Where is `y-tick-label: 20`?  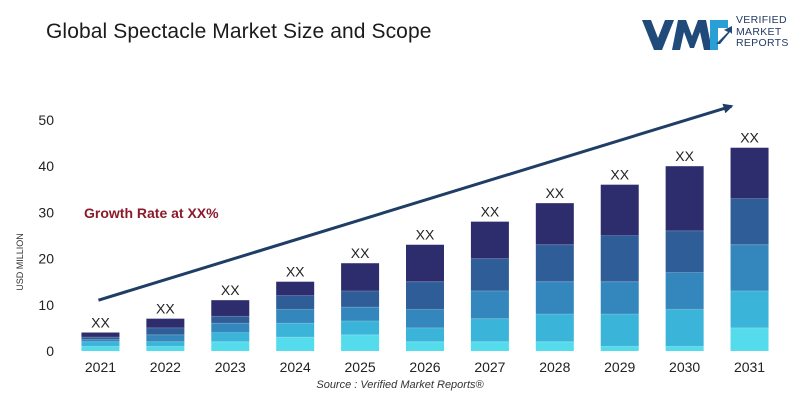 y-tick-label: 20 is located at coordinates (46, 259).